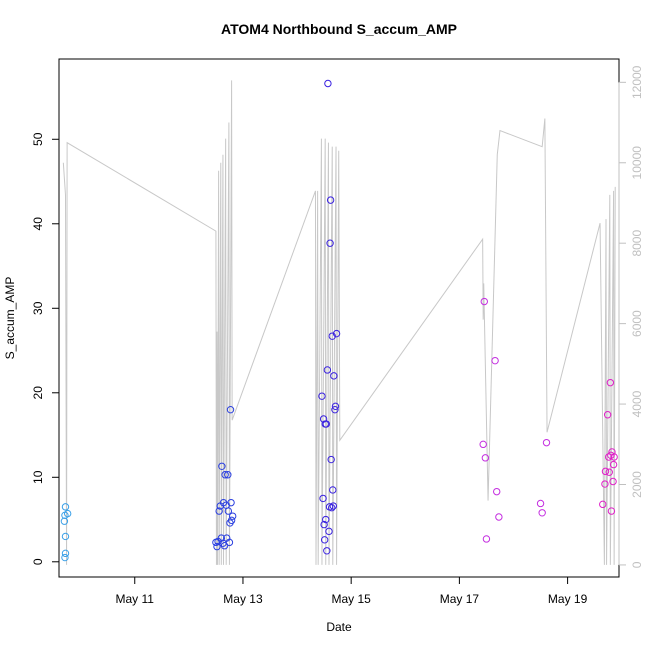 The width and height of the screenshot is (650, 650). I want to click on y-right-tick-label: 6000, so click(637, 323).